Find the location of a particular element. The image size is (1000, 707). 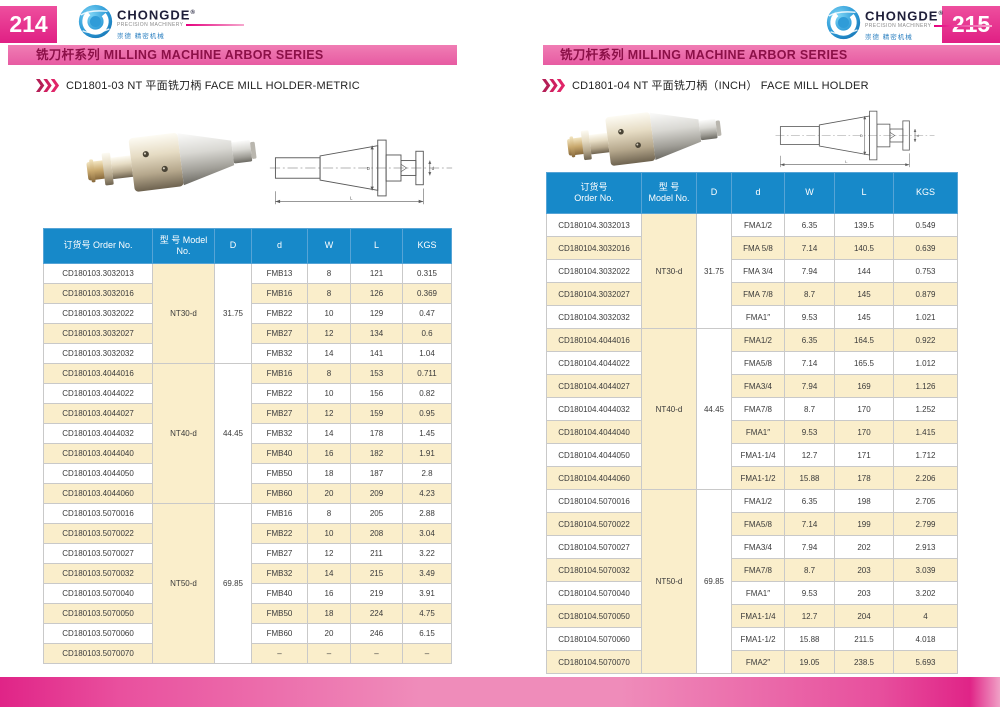

brand-logo: CHONGDE® PRECISION MACHINERY 崇德 精密机械 is located at coordinates (909, 22).